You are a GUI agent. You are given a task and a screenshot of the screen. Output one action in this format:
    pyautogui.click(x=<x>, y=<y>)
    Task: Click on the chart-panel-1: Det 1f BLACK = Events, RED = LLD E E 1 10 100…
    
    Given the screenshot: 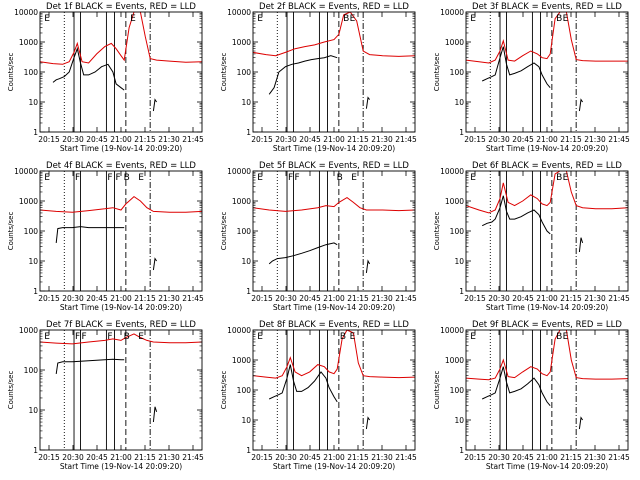 What is the action you would take?
    pyautogui.click(x=105, y=77)
    